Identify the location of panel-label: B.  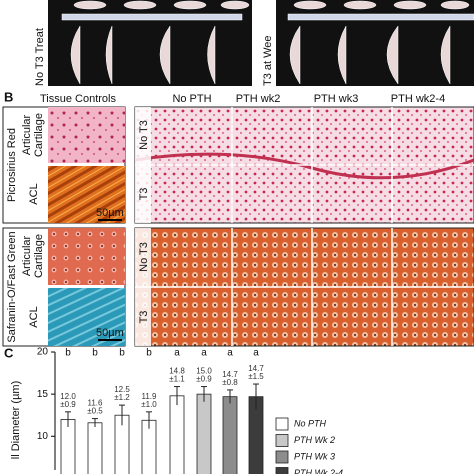
(8, 96).